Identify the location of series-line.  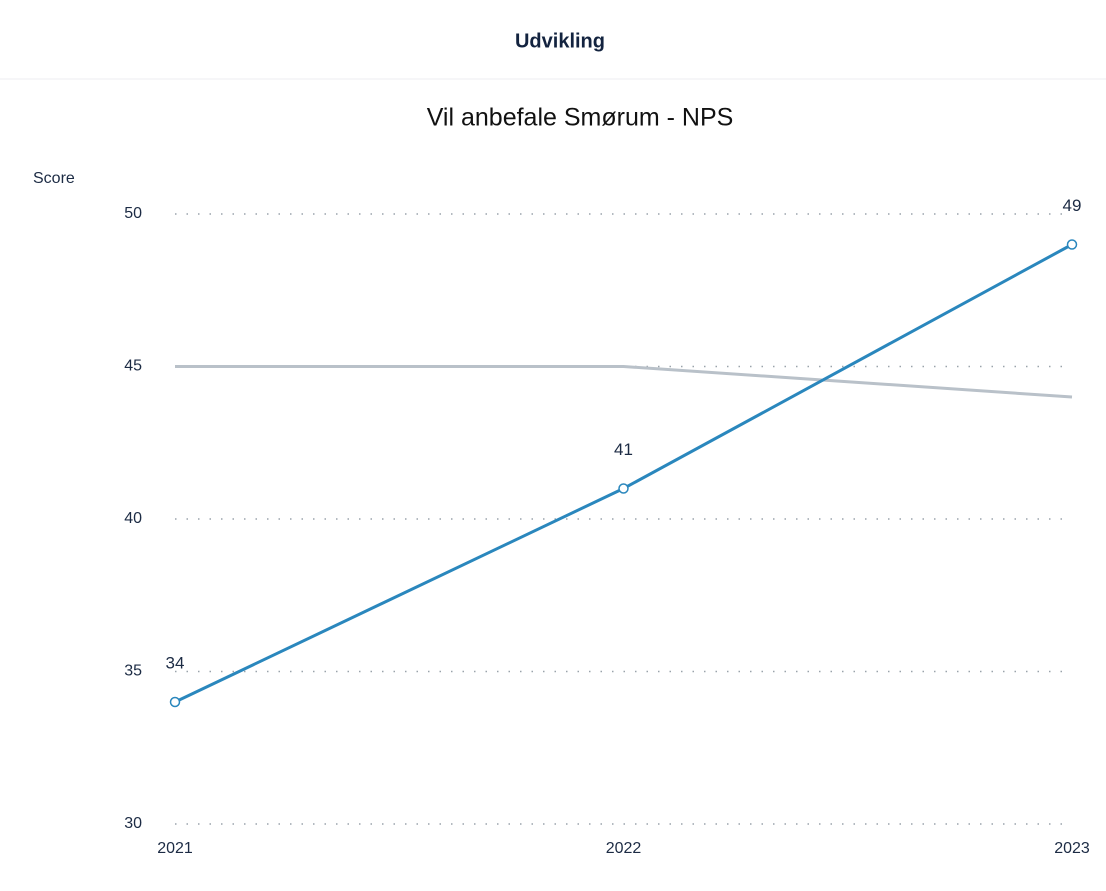
(624, 382).